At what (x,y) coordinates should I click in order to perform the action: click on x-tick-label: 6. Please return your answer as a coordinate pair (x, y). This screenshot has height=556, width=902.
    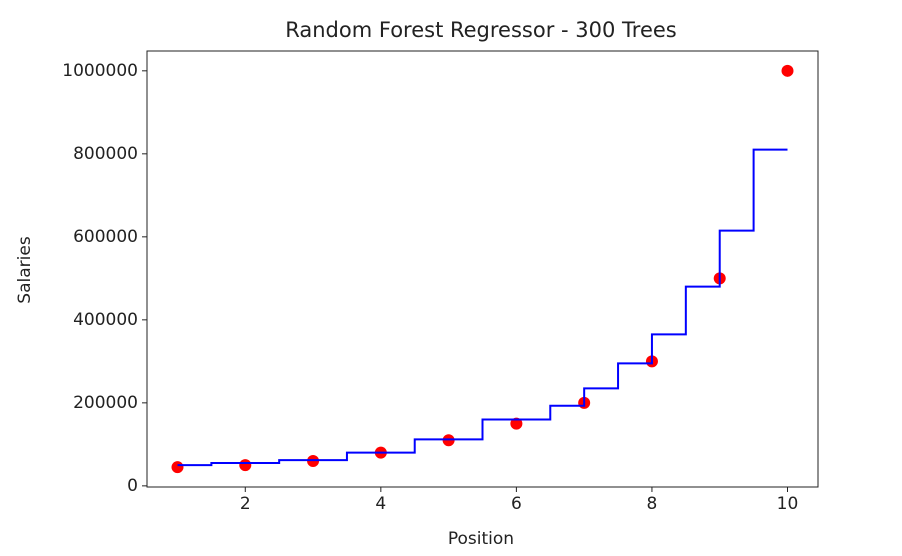
    Looking at the image, I should click on (516, 504).